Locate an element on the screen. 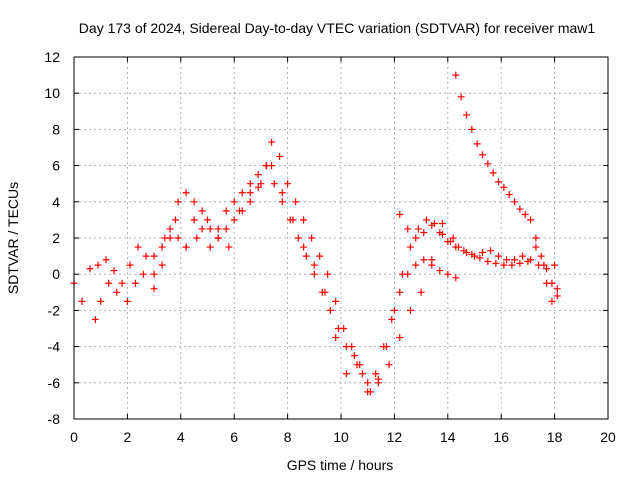  x-tick-labels: 0 2 4 6 8 10 12 14 16 18 20 is located at coordinates (343, 437).